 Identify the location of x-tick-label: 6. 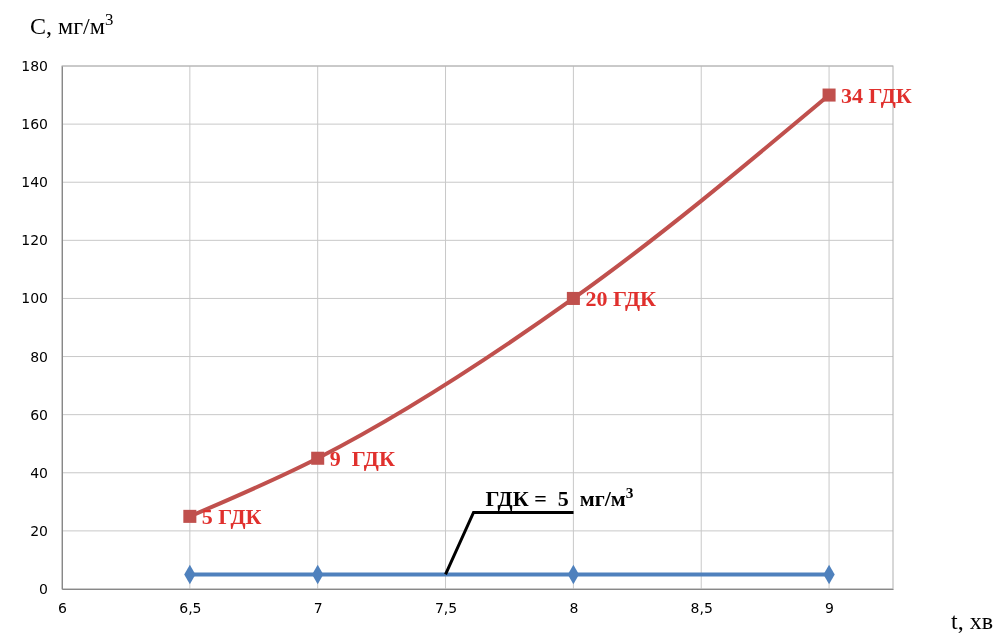
(63, 607).